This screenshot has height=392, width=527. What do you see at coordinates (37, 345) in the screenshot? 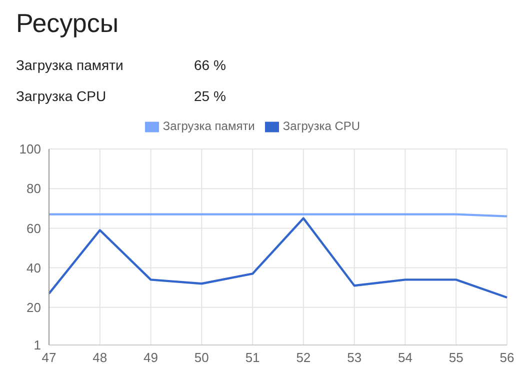
I see `y-tick-label: 1` at bounding box center [37, 345].